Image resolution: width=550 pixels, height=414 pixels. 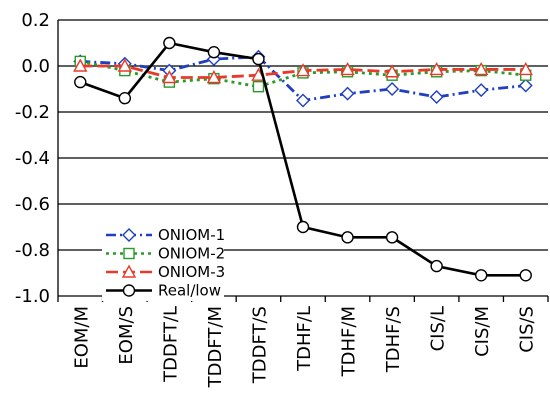 What do you see at coordinates (393, 339) in the screenshot?
I see `x-tick-label: TDHF/S` at bounding box center [393, 339].